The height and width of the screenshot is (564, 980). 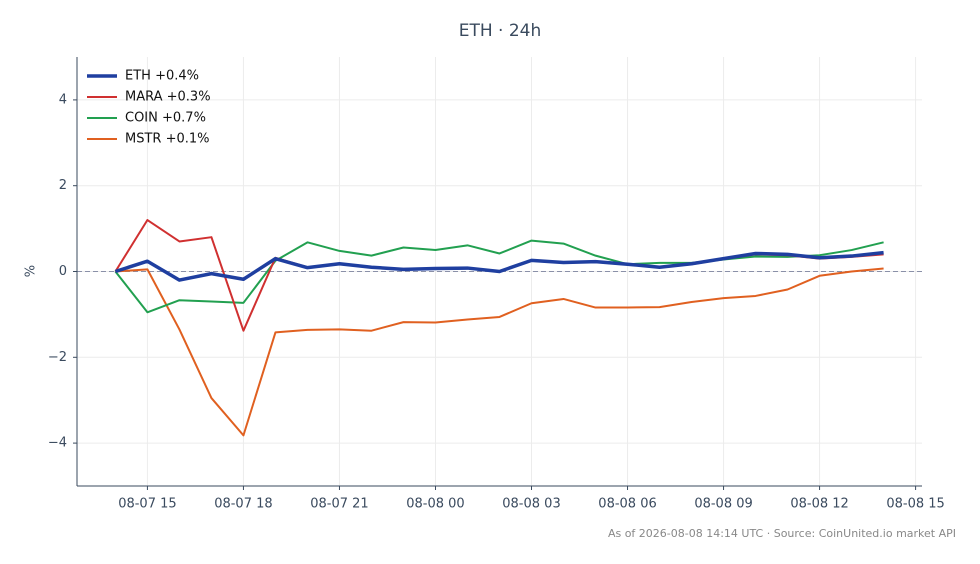 What do you see at coordinates (162, 76) in the screenshot?
I see `legend-label: ETH +0.4%` at bounding box center [162, 76].